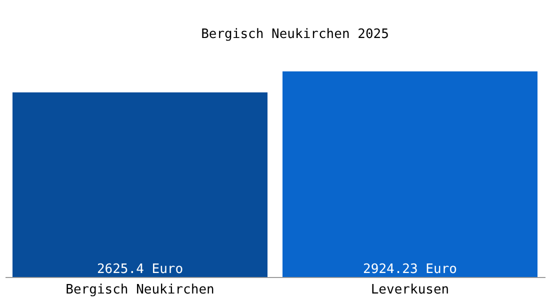  Describe the element at coordinates (140, 290) in the screenshot. I see `x-tick-label: Bergisch Neukirchen` at that location.